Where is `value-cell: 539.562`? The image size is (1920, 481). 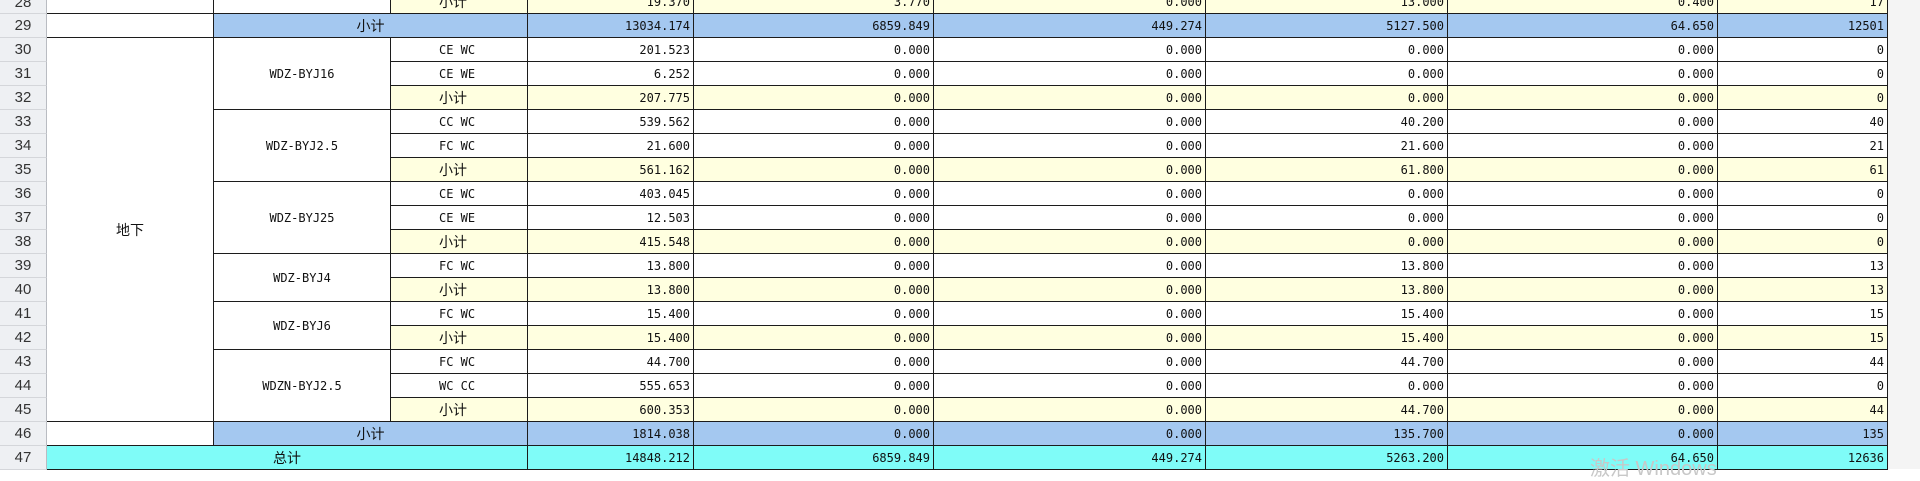 value-cell: 539.562 is located at coordinates (611, 122).